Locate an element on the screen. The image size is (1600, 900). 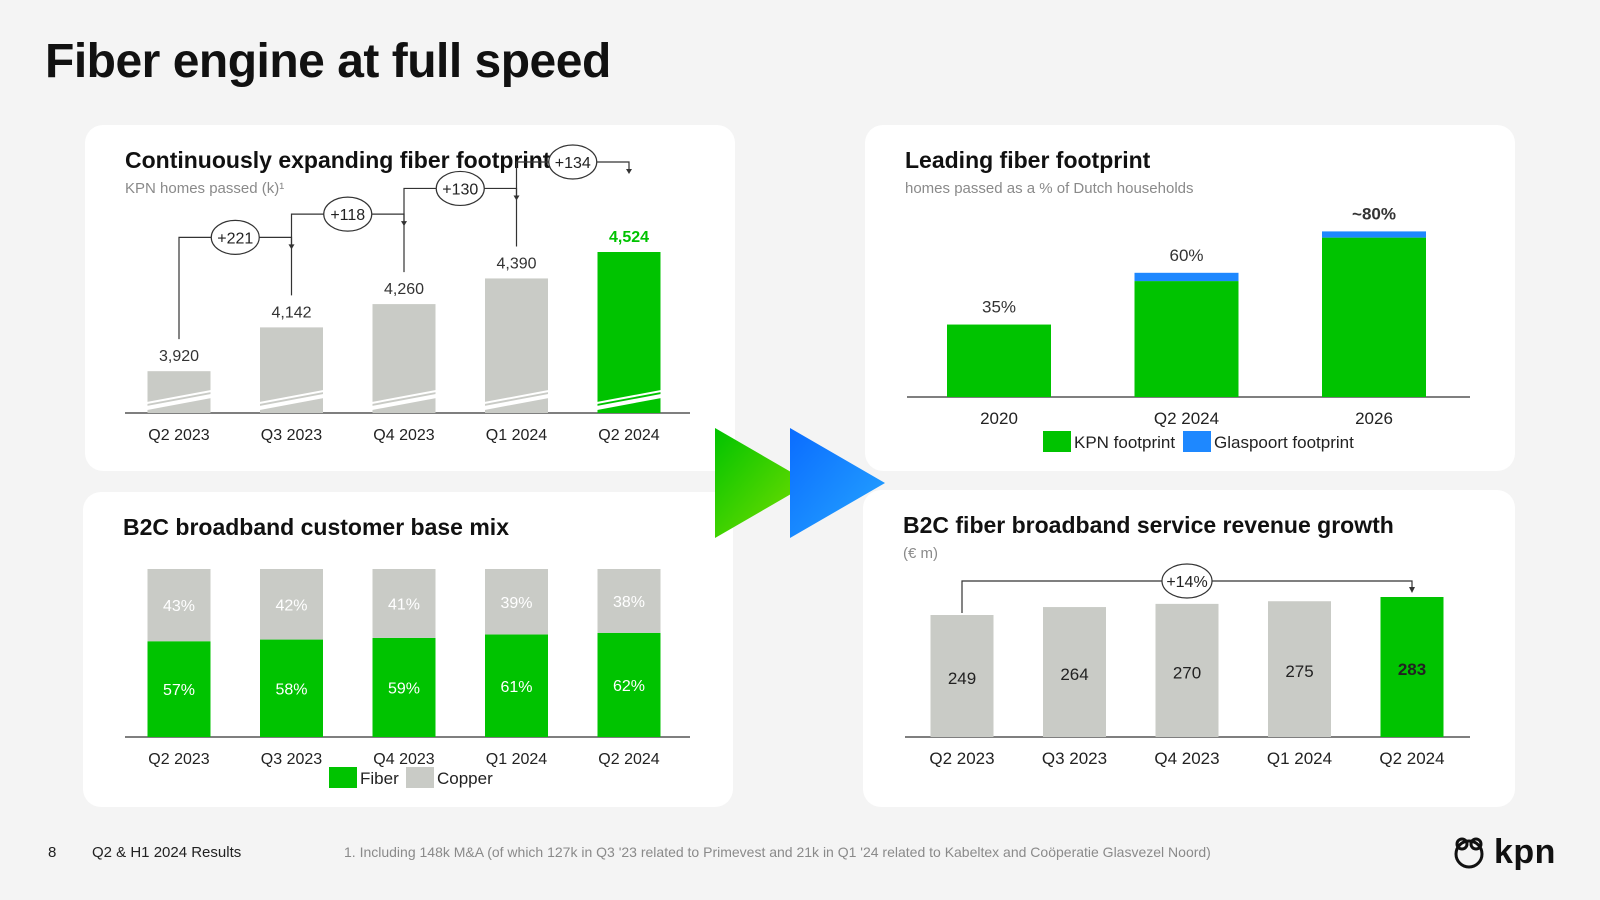
data-label: 249 is located at coordinates (962, 678).